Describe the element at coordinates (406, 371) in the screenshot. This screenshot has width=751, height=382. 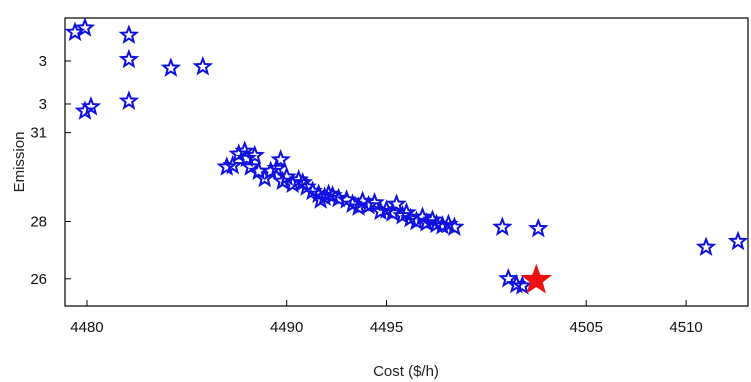
I see `x-axis-label: Cost ($/h)` at that location.